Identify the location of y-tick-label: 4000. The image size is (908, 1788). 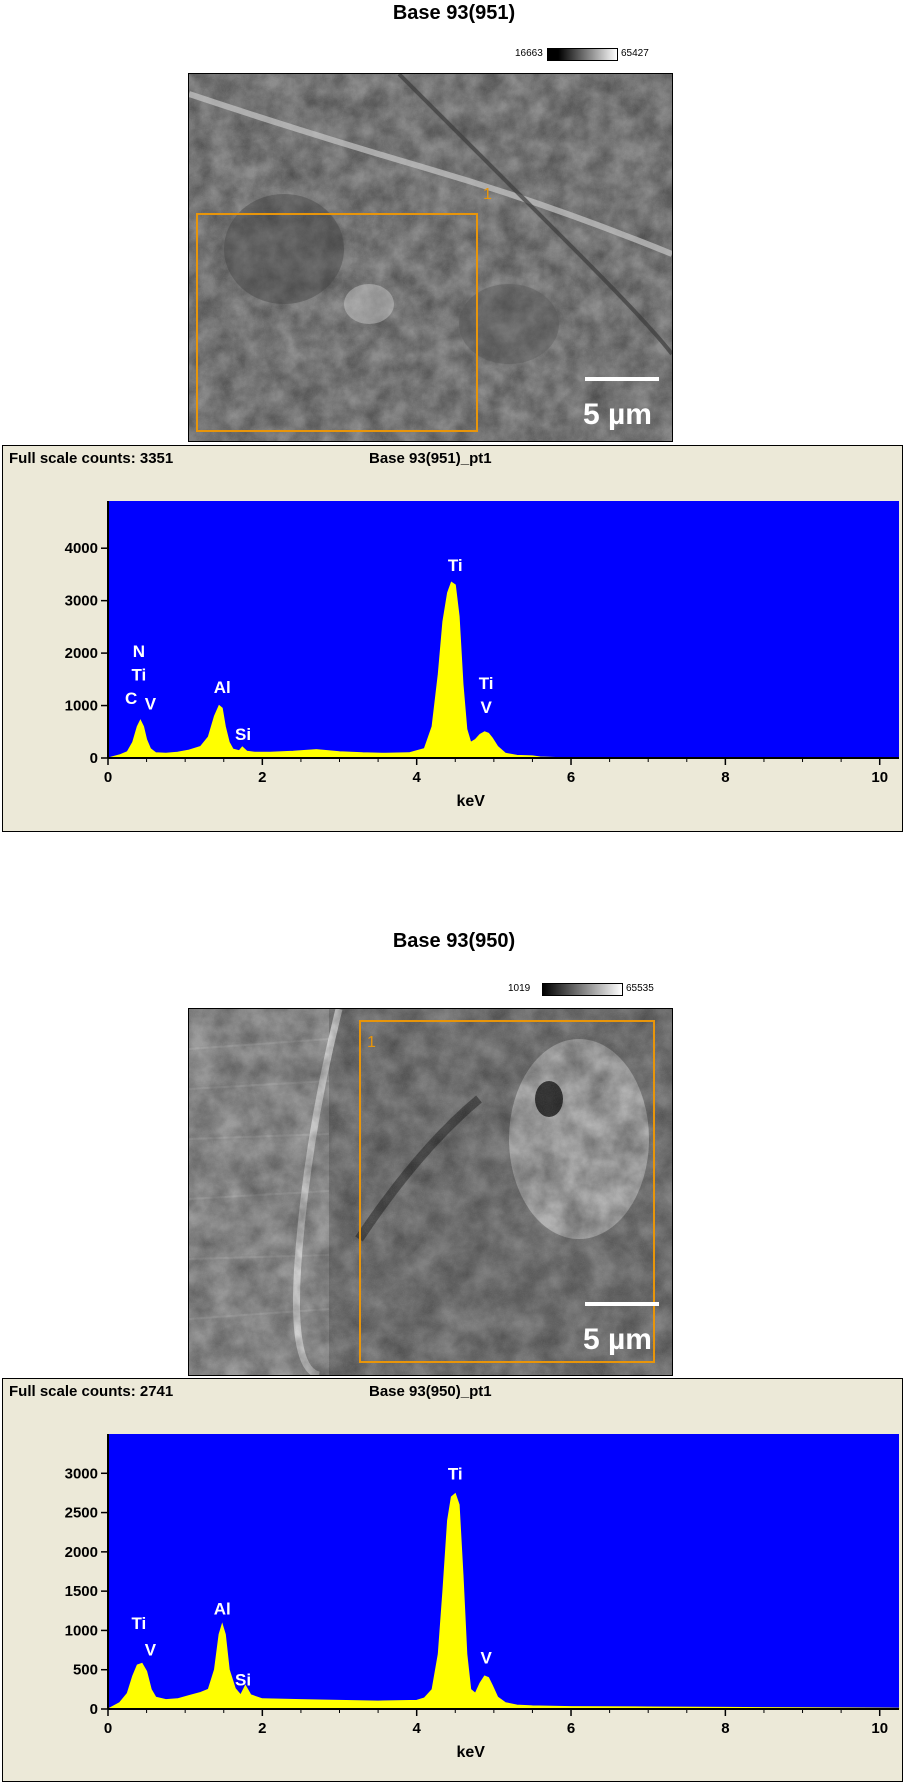
(81, 548).